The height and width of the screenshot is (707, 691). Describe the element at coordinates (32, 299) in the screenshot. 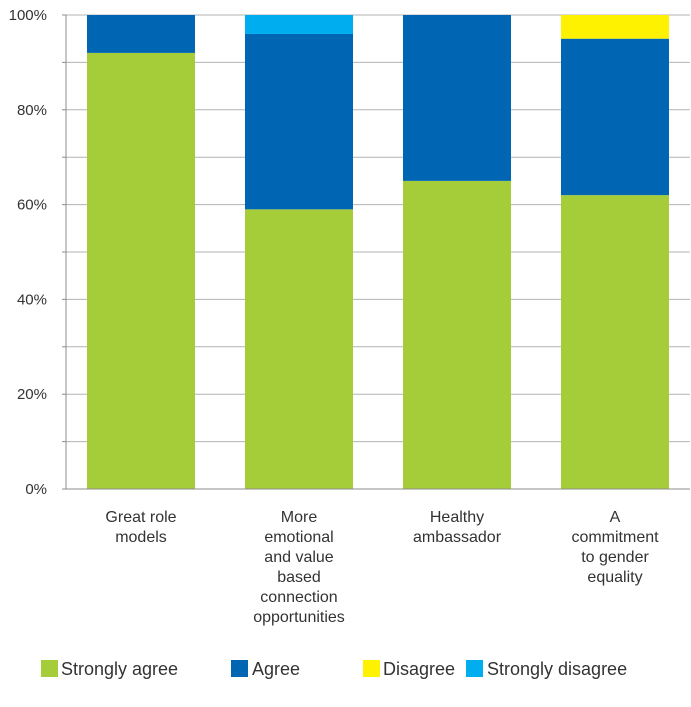

I see `y-tick-label: 40%` at that location.